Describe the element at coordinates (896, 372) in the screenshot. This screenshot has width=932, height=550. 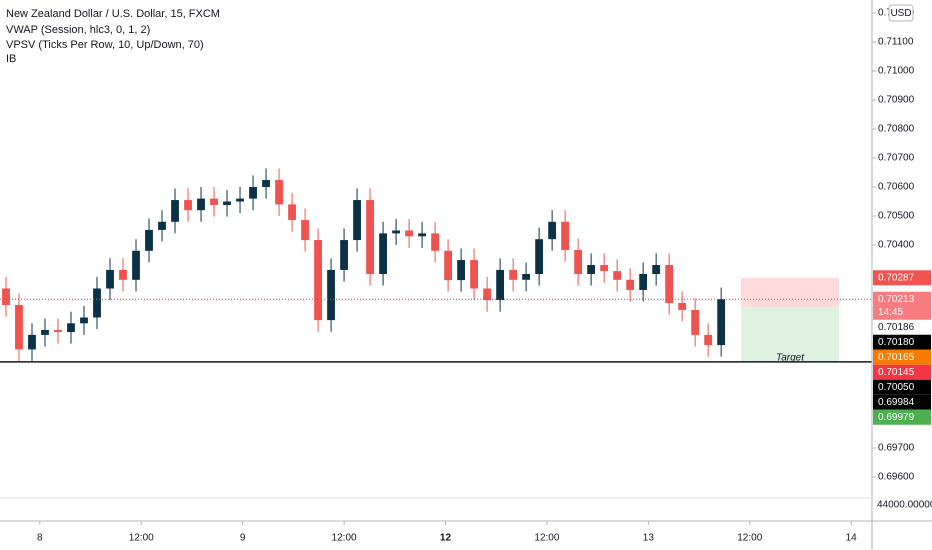
I see `price-badge-label: 0.70145` at that location.